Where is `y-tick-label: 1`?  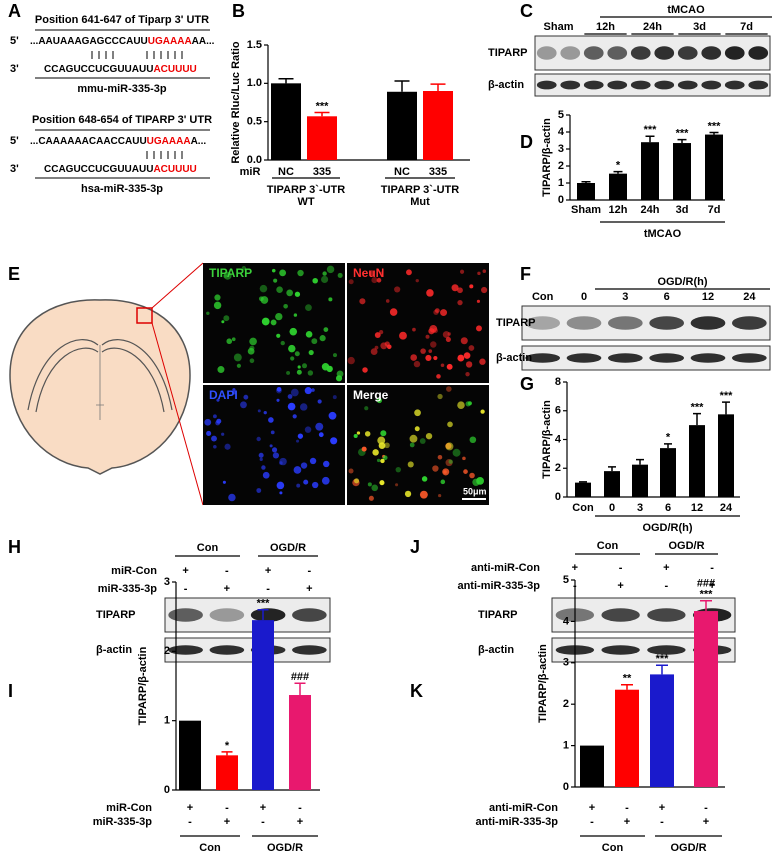 y-tick-label: 1 is located at coordinates (167, 721).